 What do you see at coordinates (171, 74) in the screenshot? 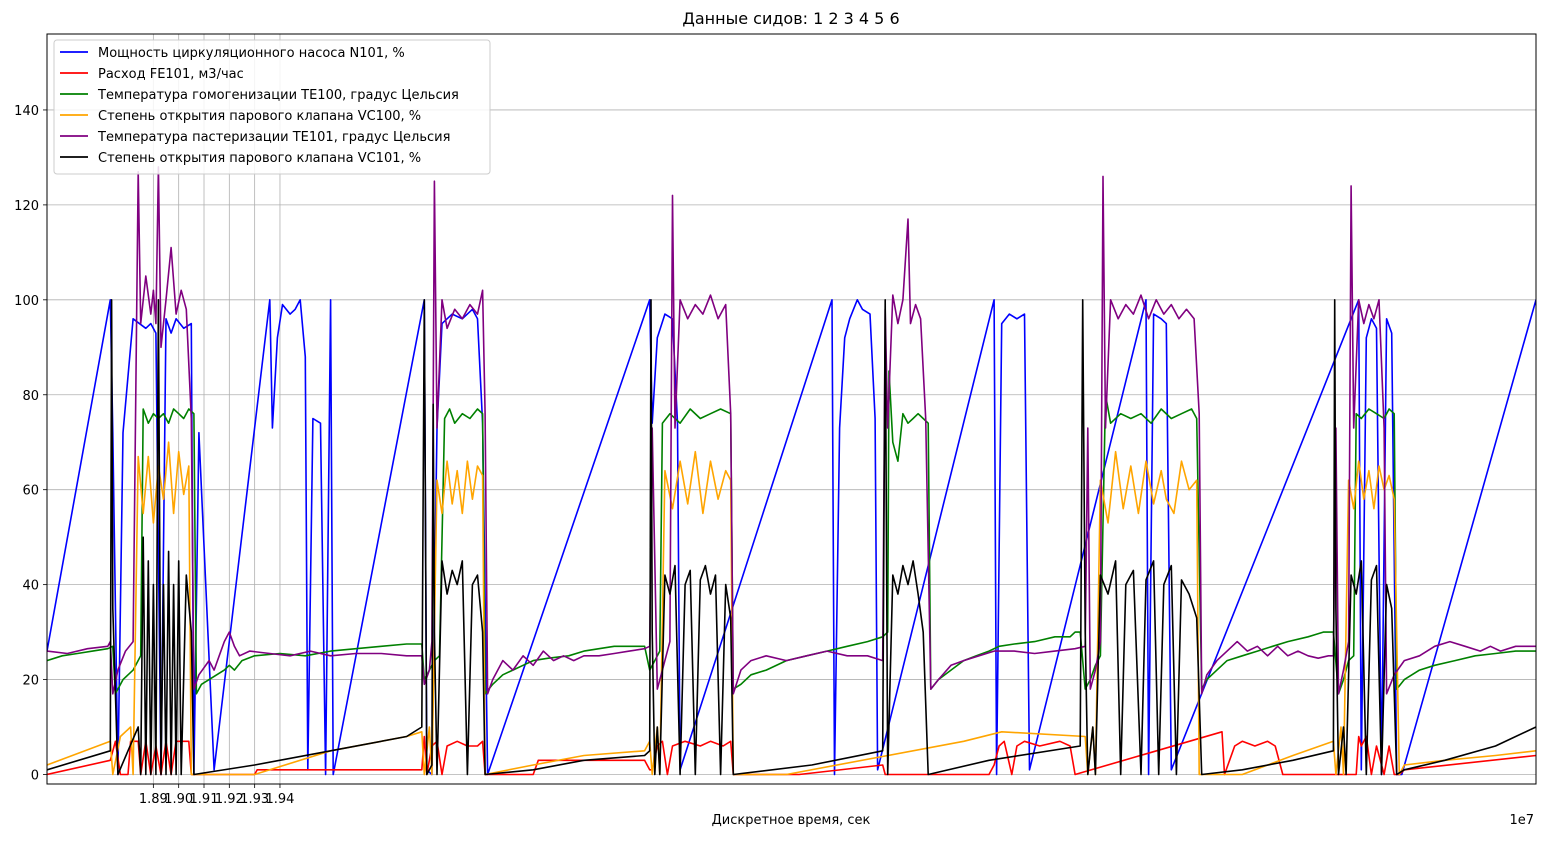
I see `legend-label-2: Расход FE101, м3/час` at bounding box center [171, 74].